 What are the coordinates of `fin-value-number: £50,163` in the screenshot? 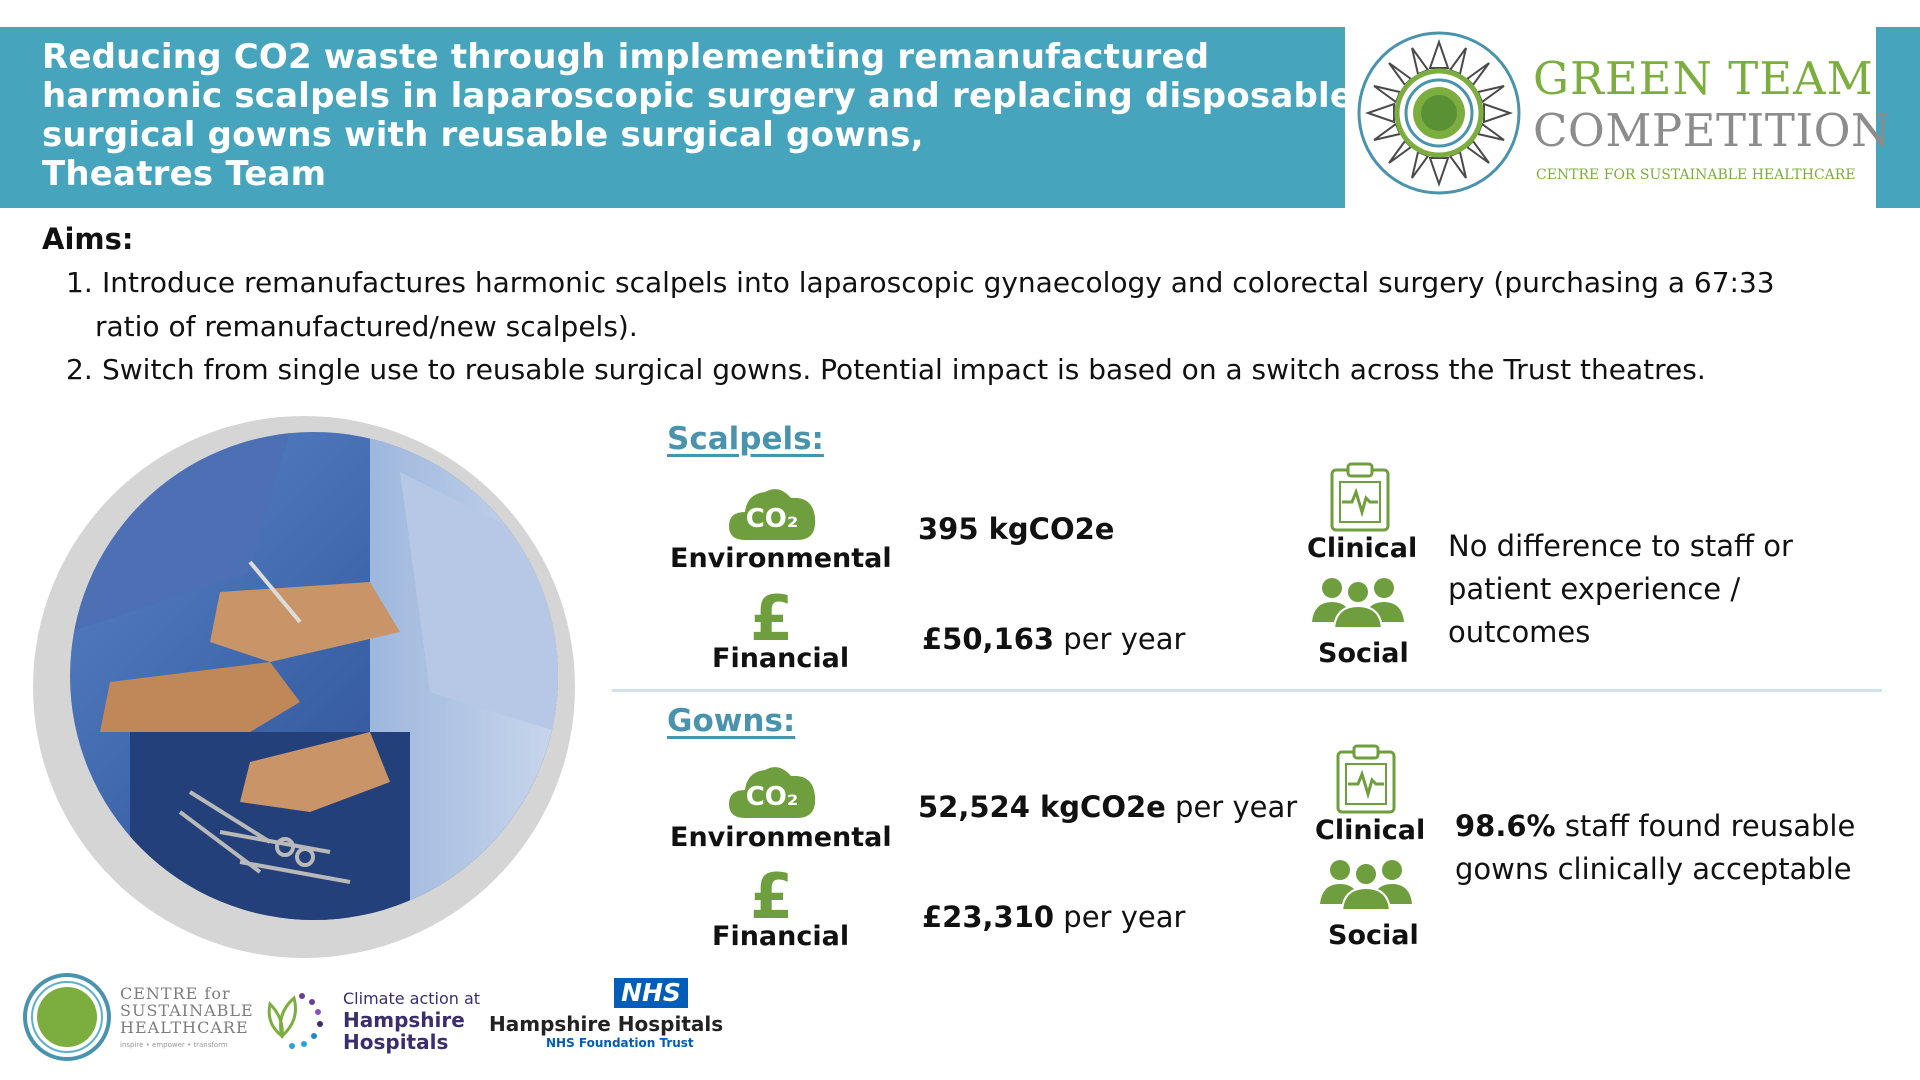 It's located at (988, 639).